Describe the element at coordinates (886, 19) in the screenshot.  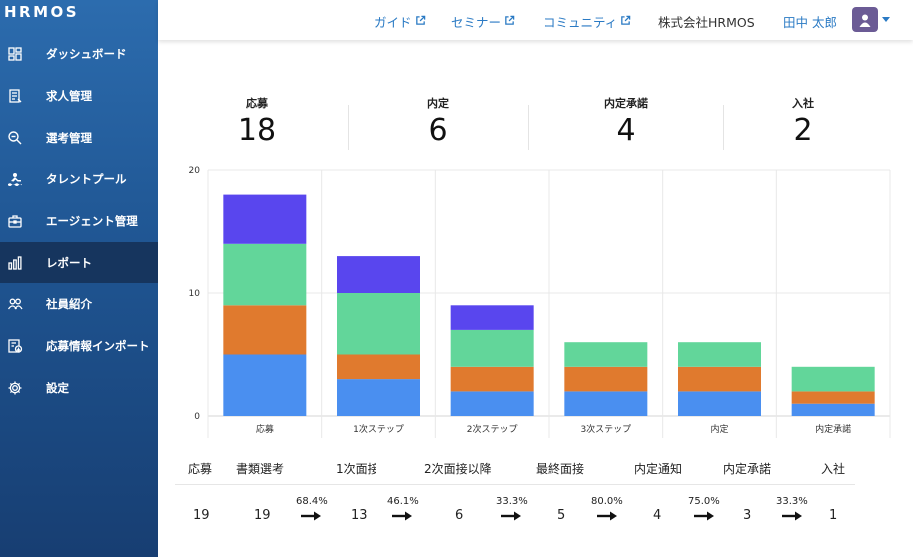
I see `caret-down-icon` at that location.